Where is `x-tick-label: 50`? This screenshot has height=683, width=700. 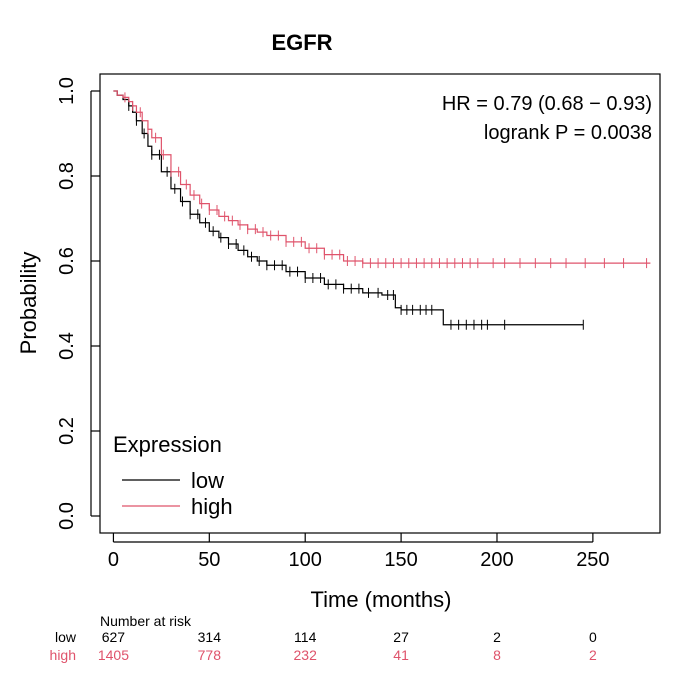 x-tick-label: 50 is located at coordinates (209, 560).